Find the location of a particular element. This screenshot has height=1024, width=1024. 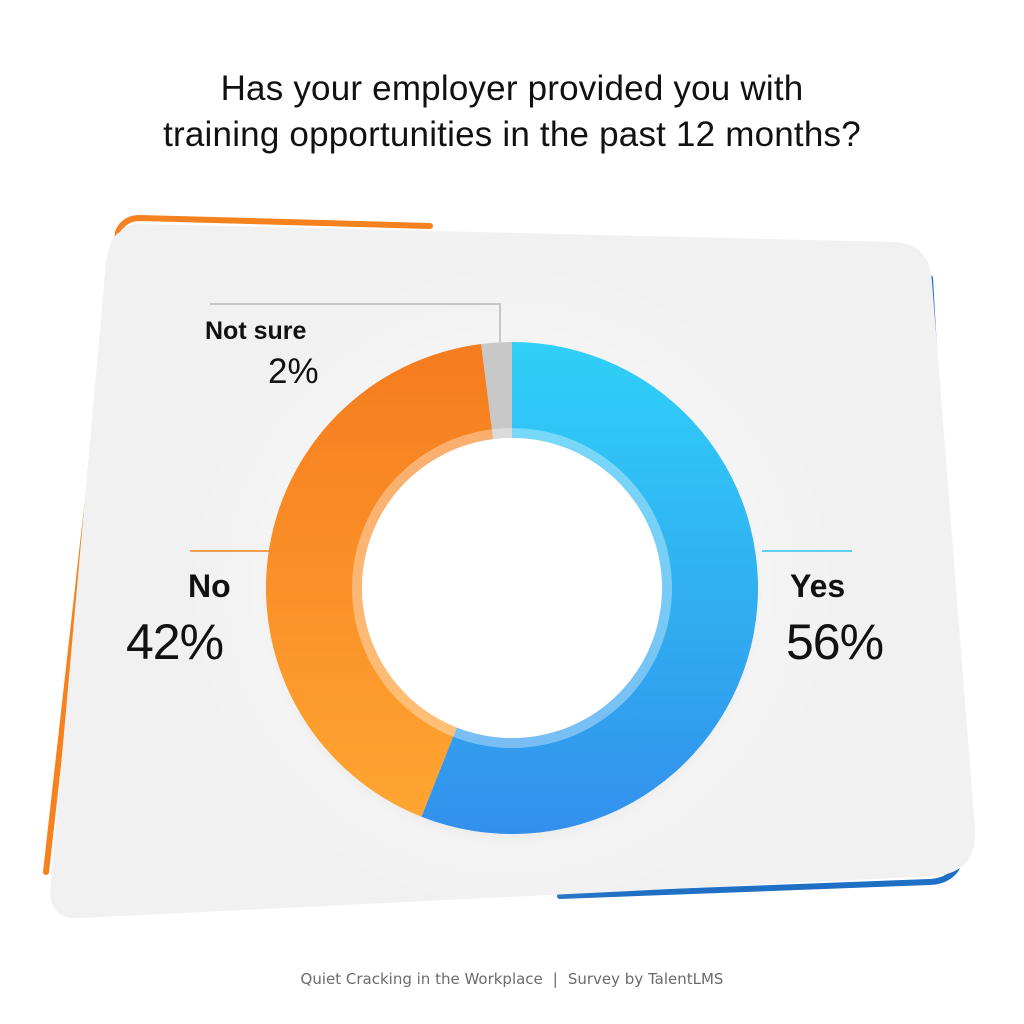

label-no-value: 42% is located at coordinates (175, 642).